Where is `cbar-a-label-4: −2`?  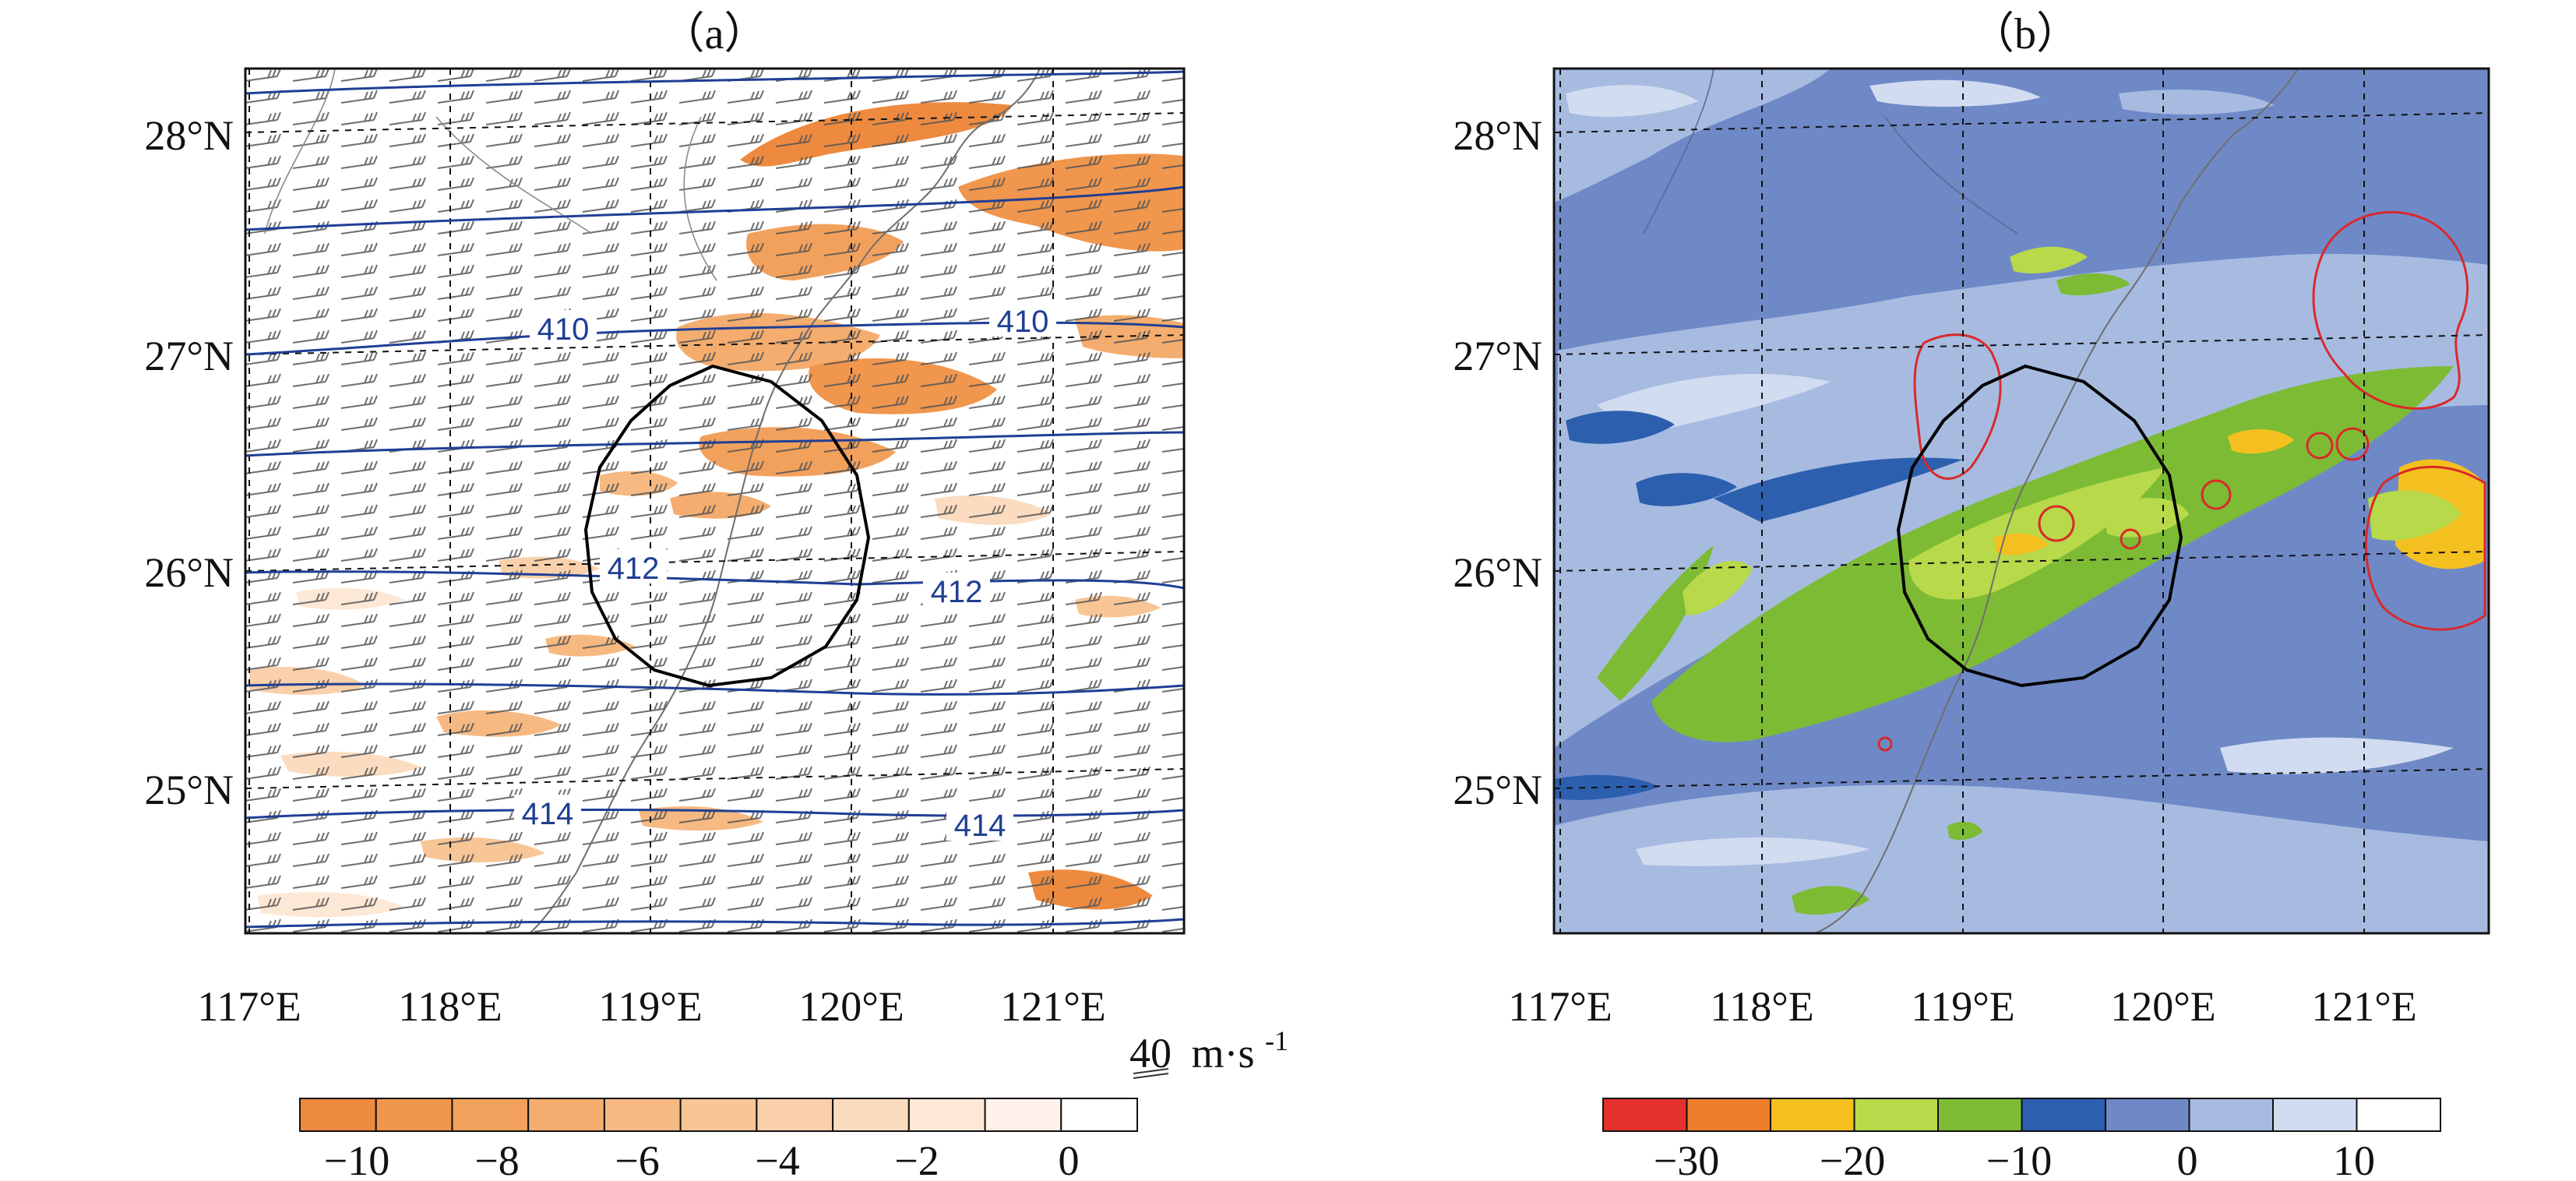
cbar-a-label-4: −2 is located at coordinates (916, 1159).